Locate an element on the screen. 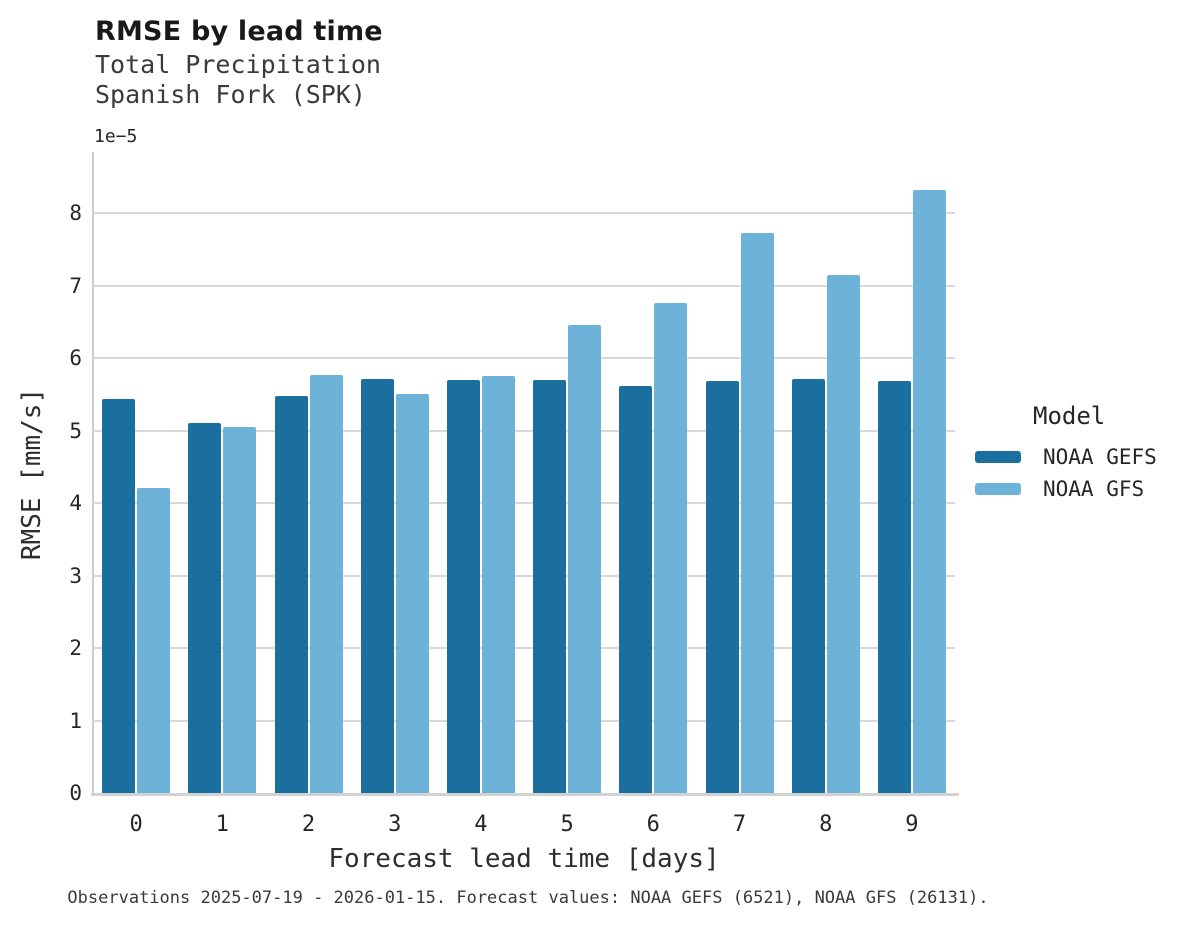  bar-noaa-gfs-lead7 is located at coordinates (757, 513).